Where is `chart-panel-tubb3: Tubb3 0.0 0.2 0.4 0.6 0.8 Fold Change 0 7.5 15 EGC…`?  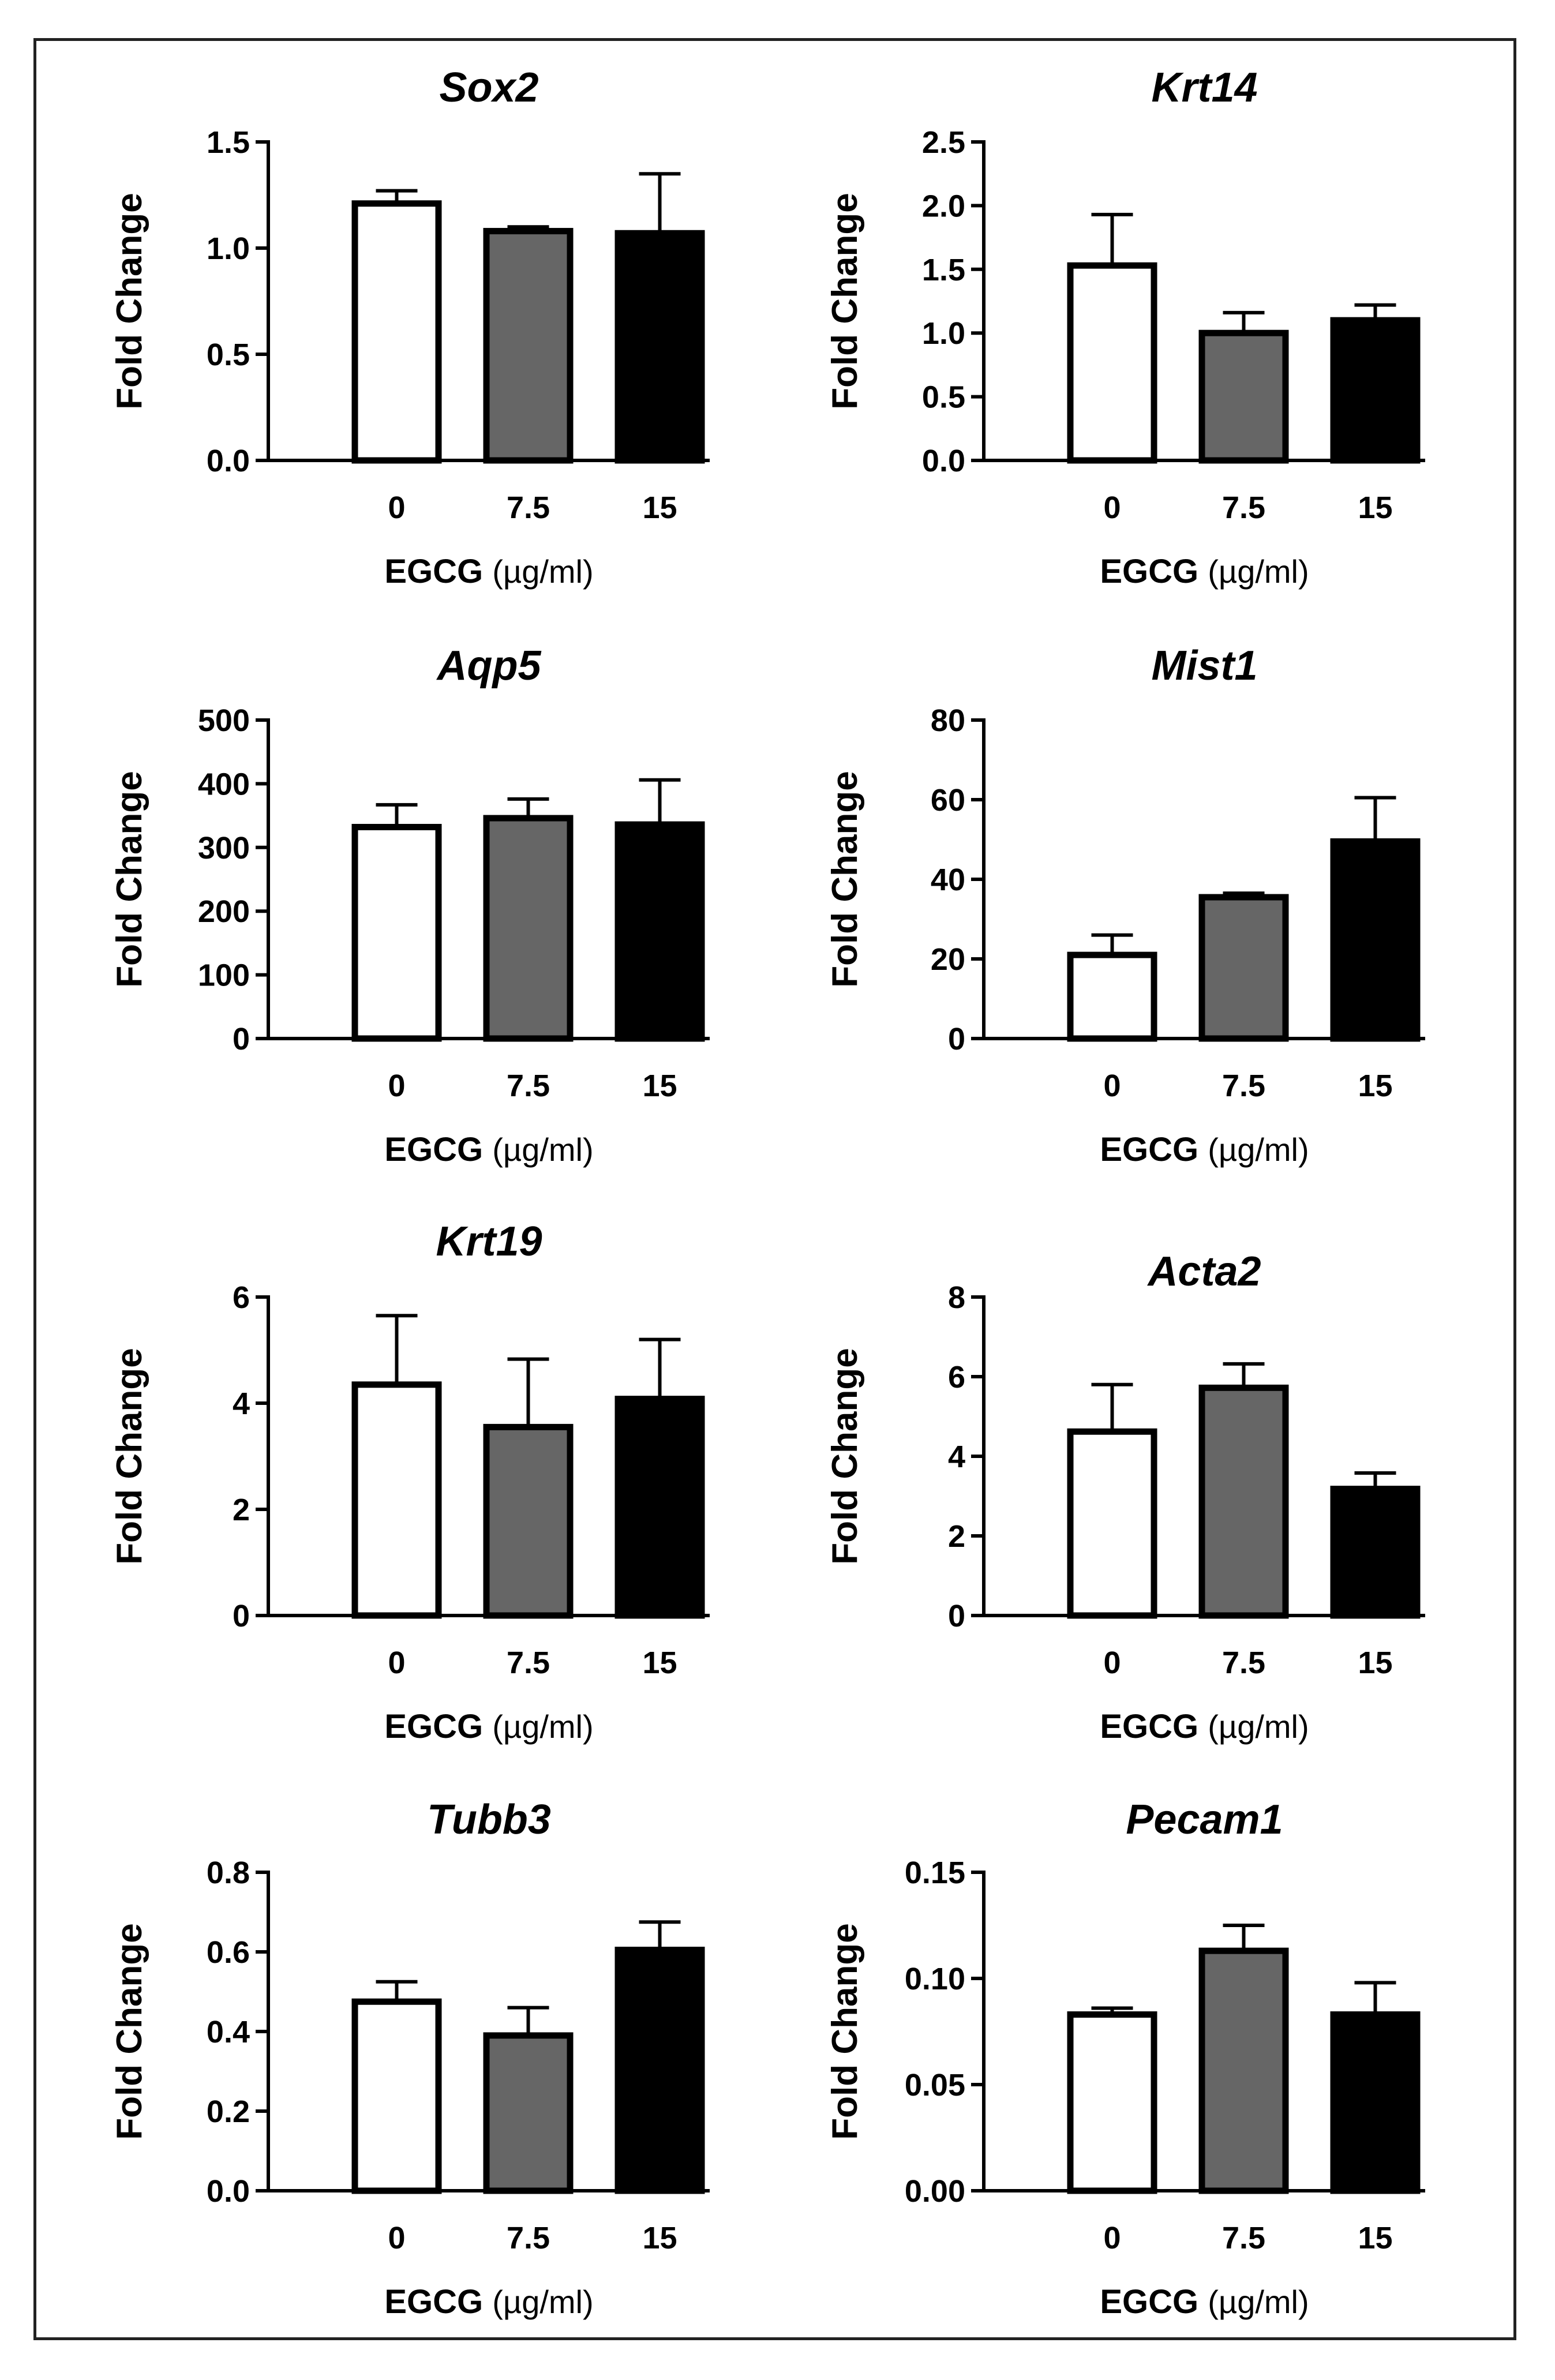
chart-panel-tubb3: Tubb3 0.0 0.2 0.4 0.6 0.8 Fold Change 0 7.5 15 EGC… is located at coordinates (410, 2059).